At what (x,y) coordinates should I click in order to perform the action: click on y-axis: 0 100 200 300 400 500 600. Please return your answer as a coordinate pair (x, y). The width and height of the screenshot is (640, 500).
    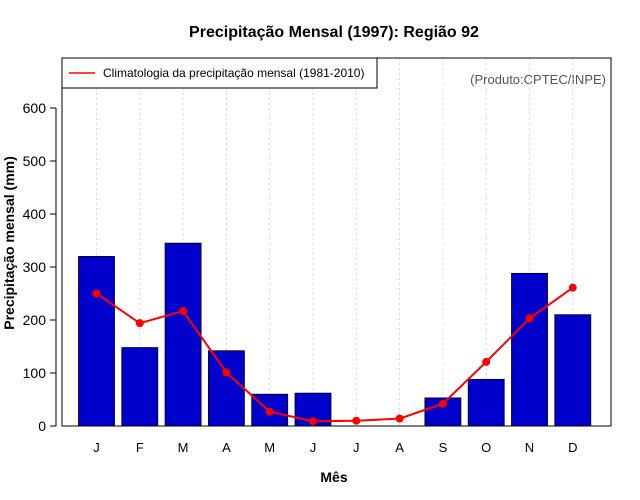
    Looking at the image, I should click on (40, 267).